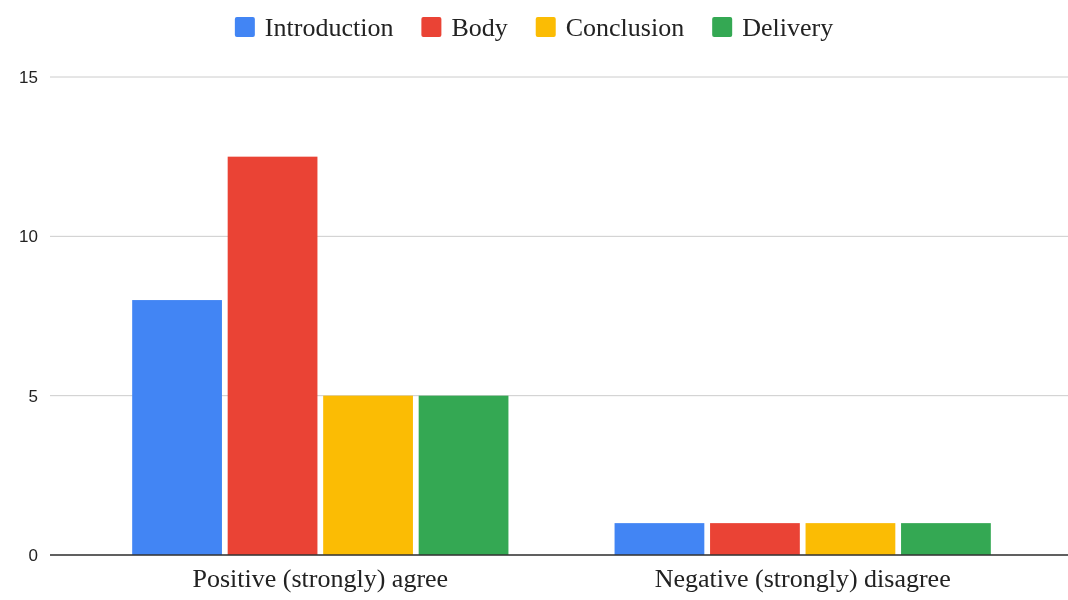  I want to click on y-tick-label: 10, so click(28, 237).